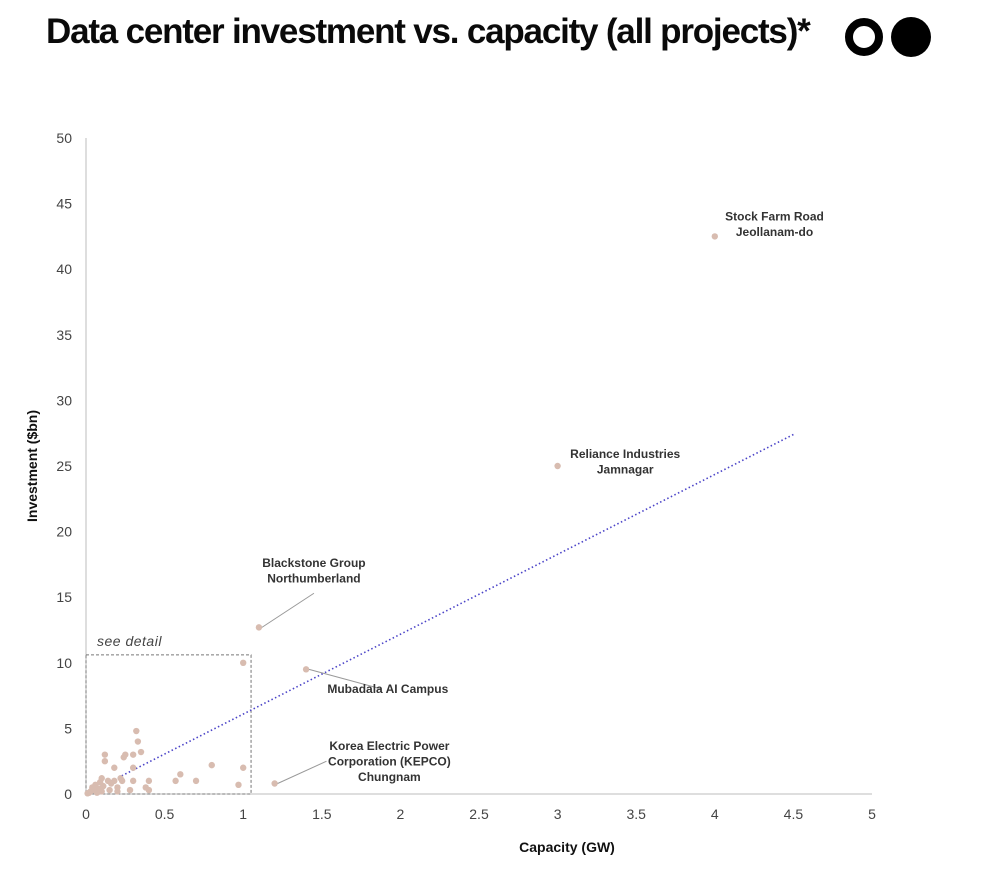 The image size is (1008, 880). Describe the element at coordinates (64, 138) in the screenshot. I see `y-tick-label: 50` at that location.